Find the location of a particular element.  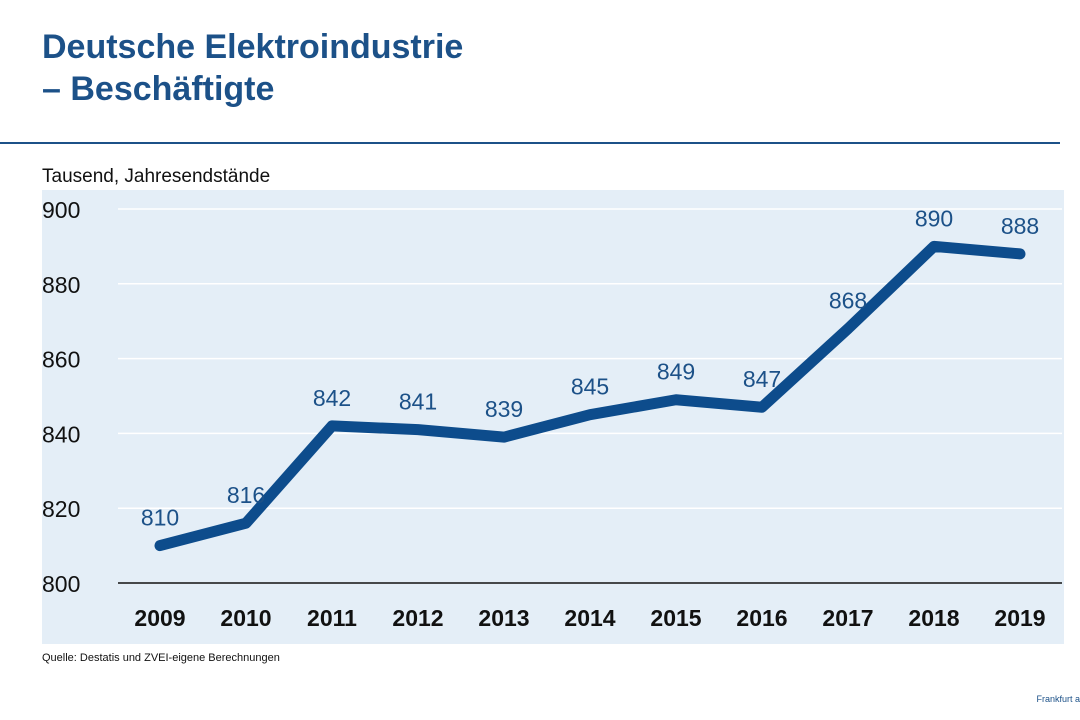

title-line-2: – Beschäftigte is located at coordinates (158, 89).